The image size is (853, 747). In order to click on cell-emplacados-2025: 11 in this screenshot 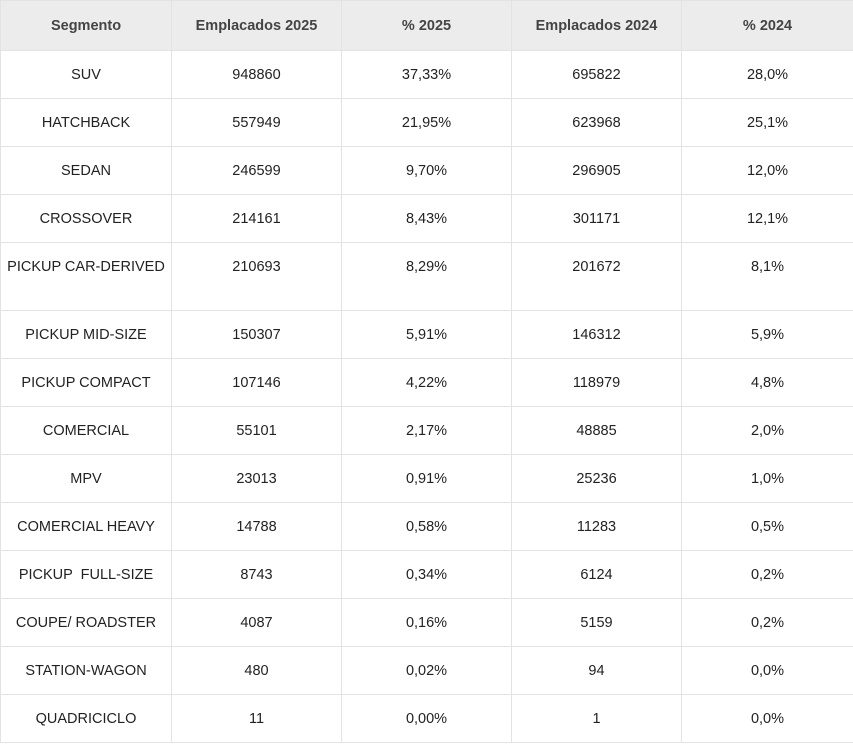, I will do `click(256, 718)`.